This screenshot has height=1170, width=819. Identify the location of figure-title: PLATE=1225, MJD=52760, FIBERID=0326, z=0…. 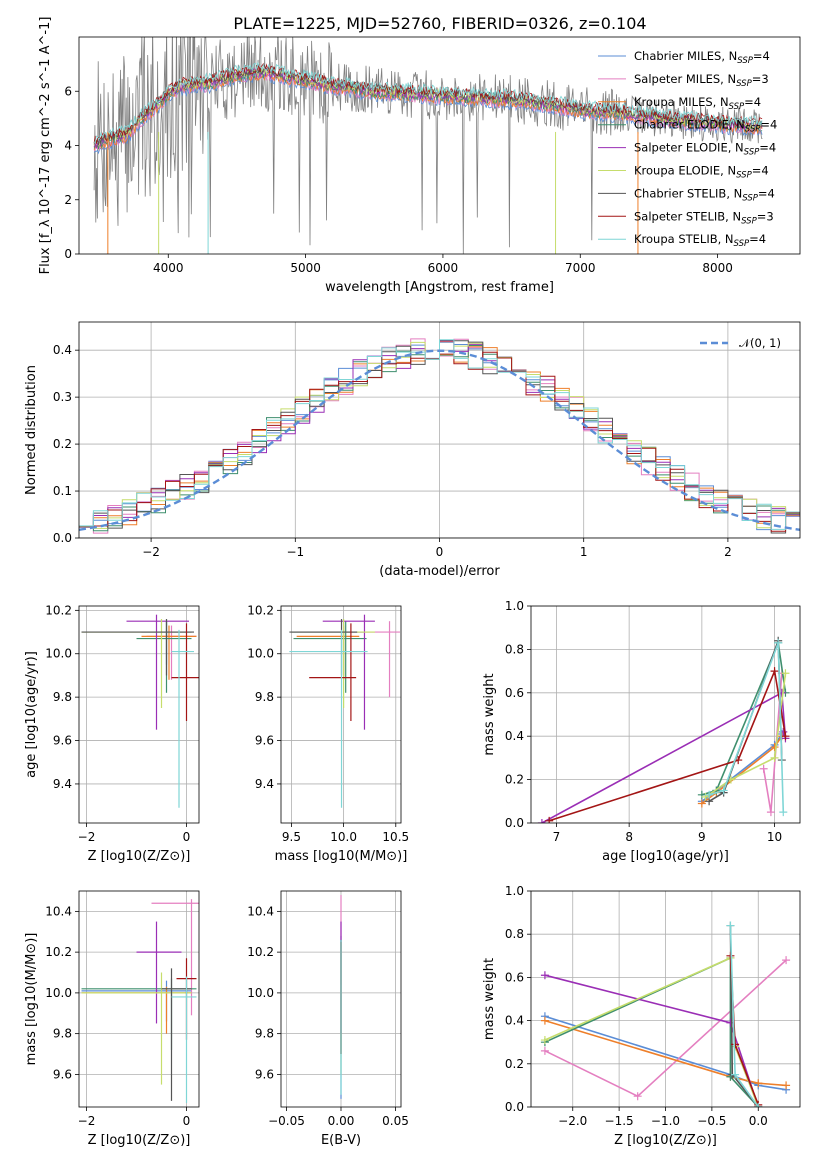
(439, 23).